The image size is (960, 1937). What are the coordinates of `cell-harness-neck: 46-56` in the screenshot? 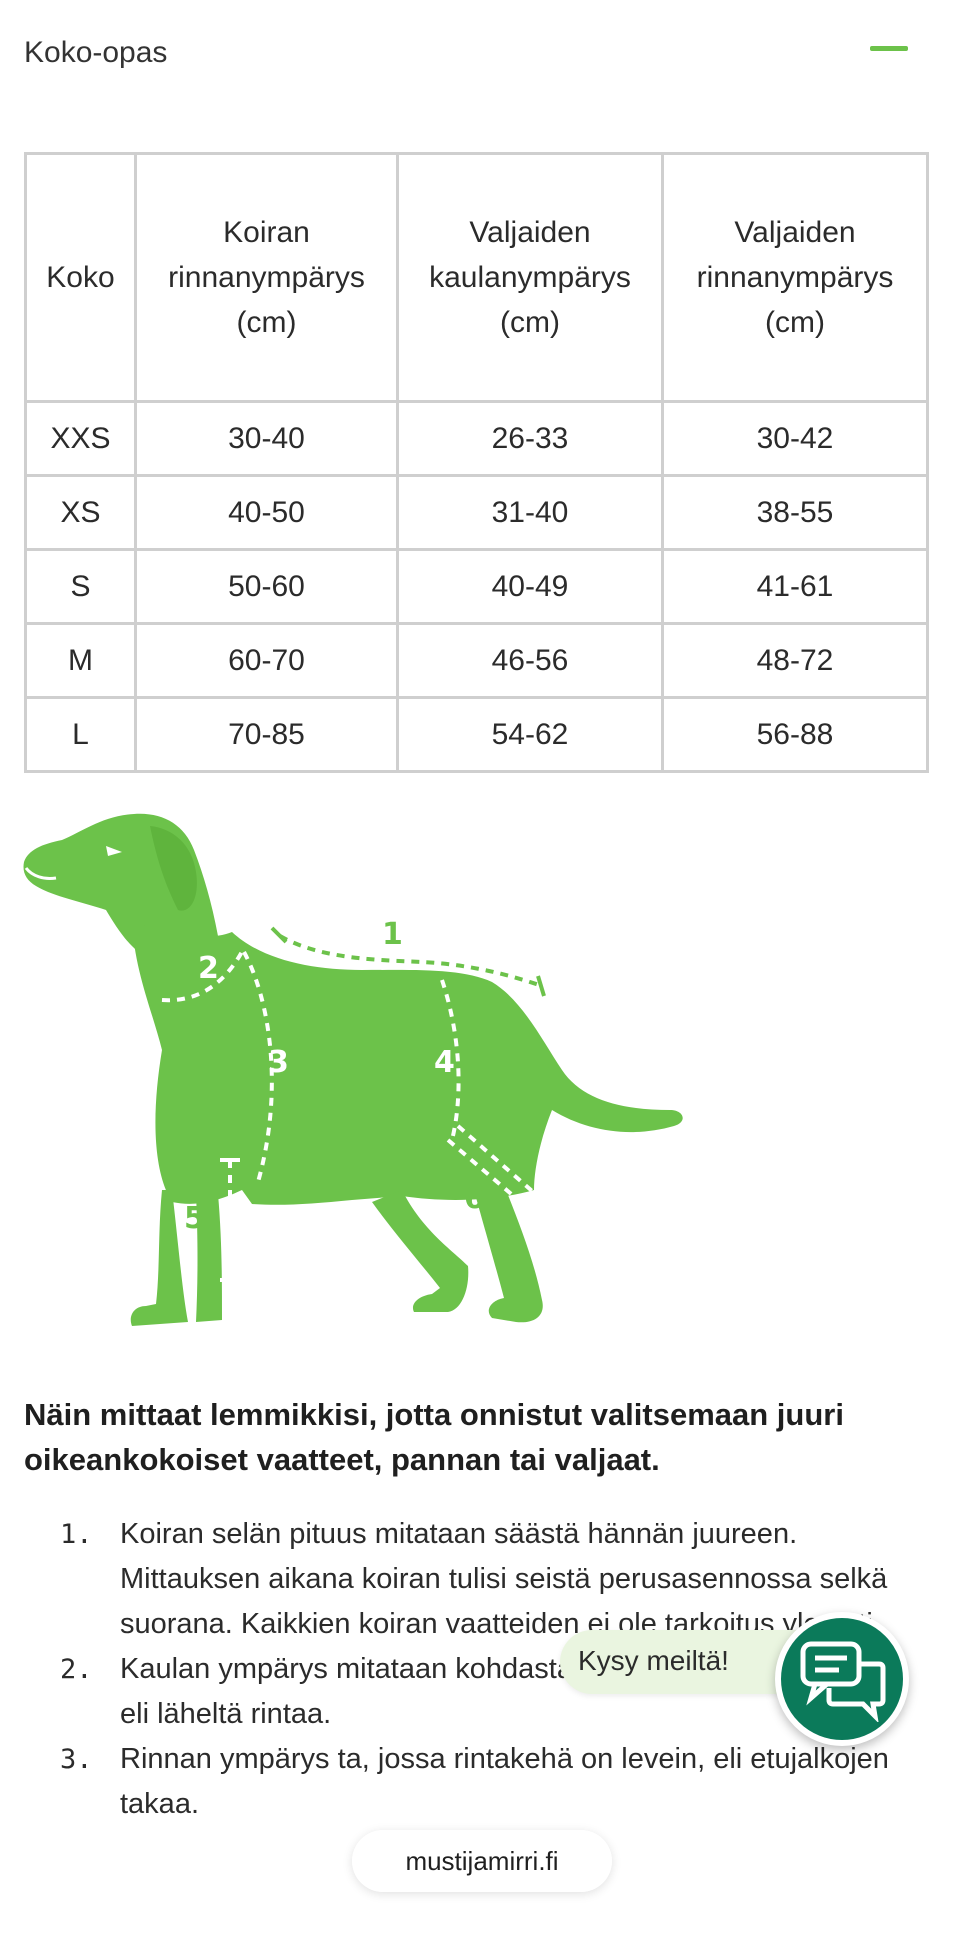 It's located at (530, 660).